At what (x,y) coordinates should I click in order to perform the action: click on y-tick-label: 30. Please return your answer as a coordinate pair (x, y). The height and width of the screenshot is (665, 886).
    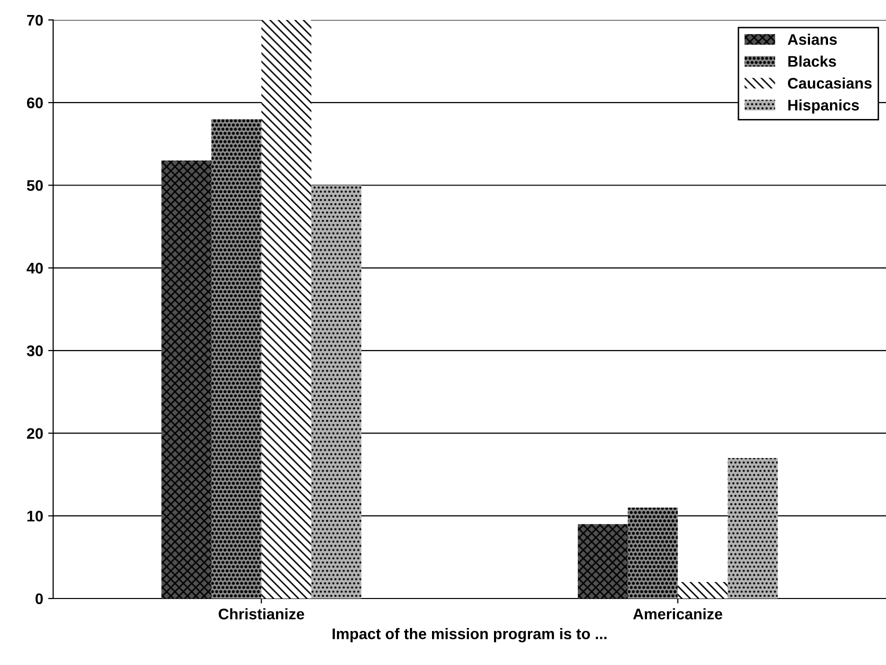
    Looking at the image, I should click on (34, 350).